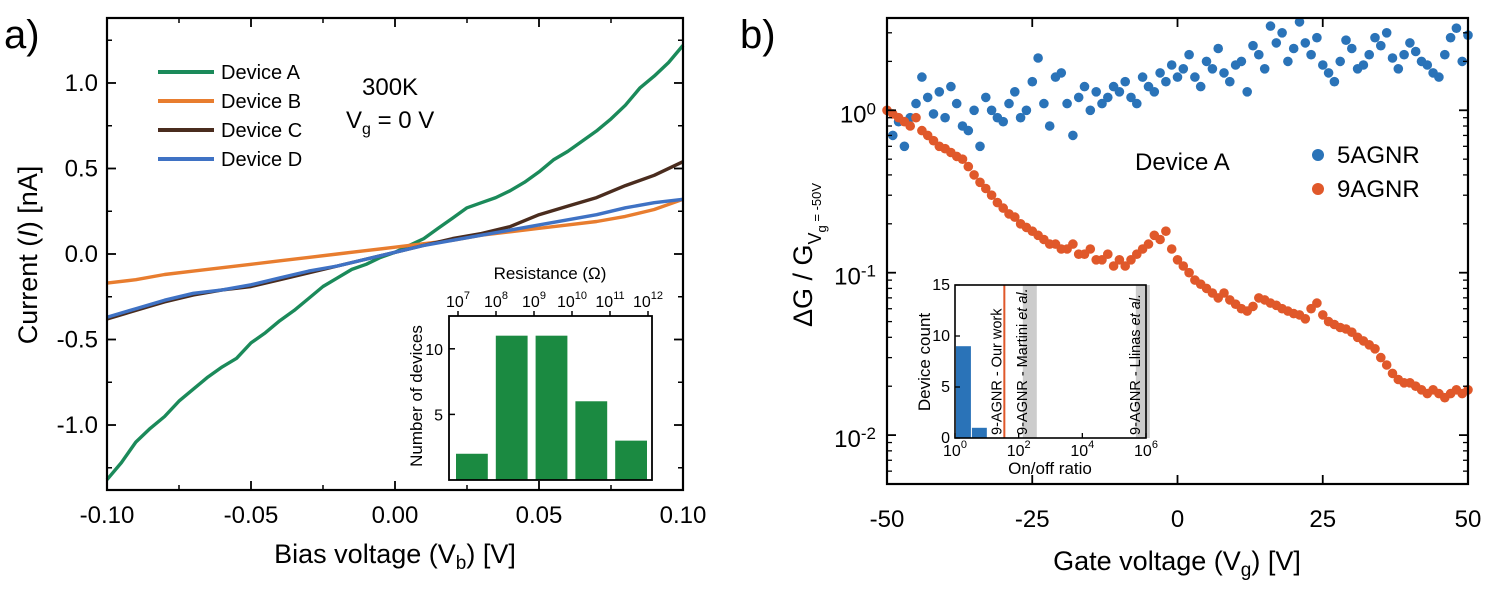 The image size is (1486, 590). Describe the element at coordinates (1177, 519) in the screenshot. I see `x-tick-label: 0` at that location.